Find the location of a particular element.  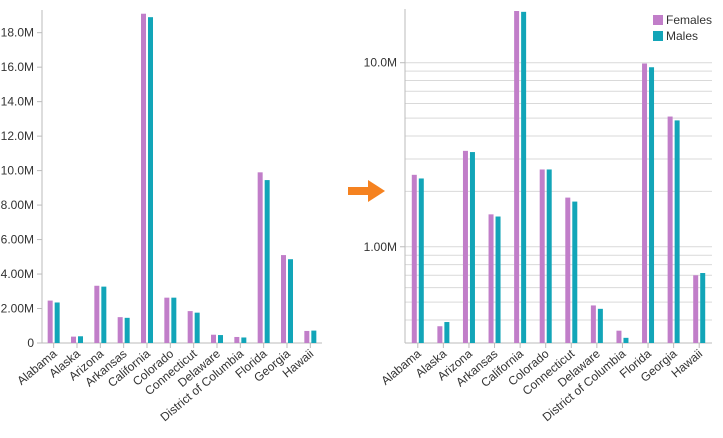

y-tick-label: 0 is located at coordinates (30, 343).